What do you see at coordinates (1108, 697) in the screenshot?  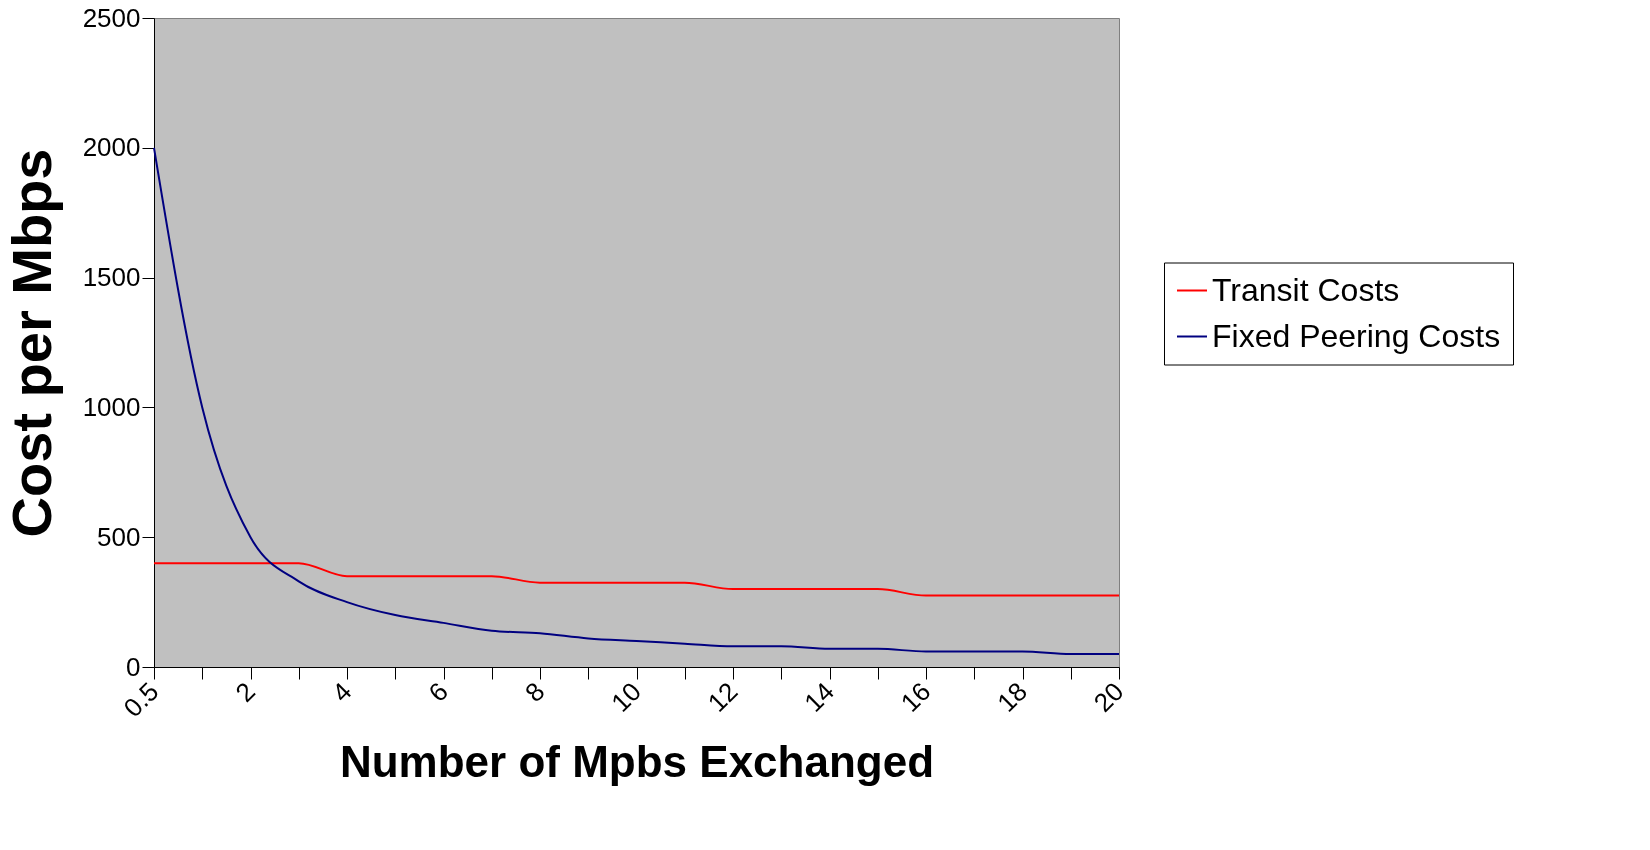 I see `x-tick-label: 20` at bounding box center [1108, 697].